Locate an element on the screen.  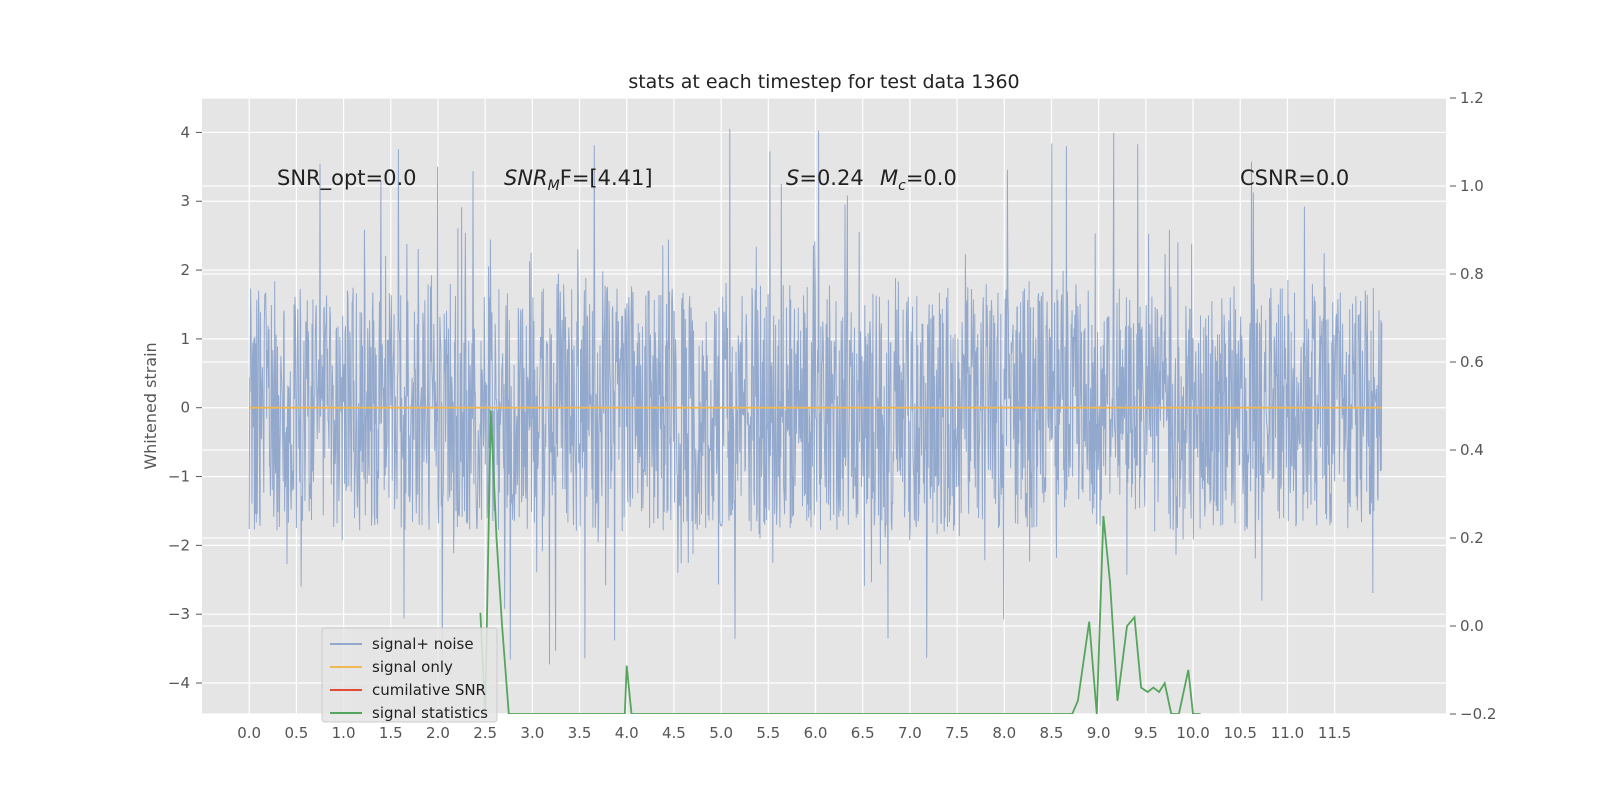
annotation-csnr: CSNR=0.0 is located at coordinates (1294, 178).